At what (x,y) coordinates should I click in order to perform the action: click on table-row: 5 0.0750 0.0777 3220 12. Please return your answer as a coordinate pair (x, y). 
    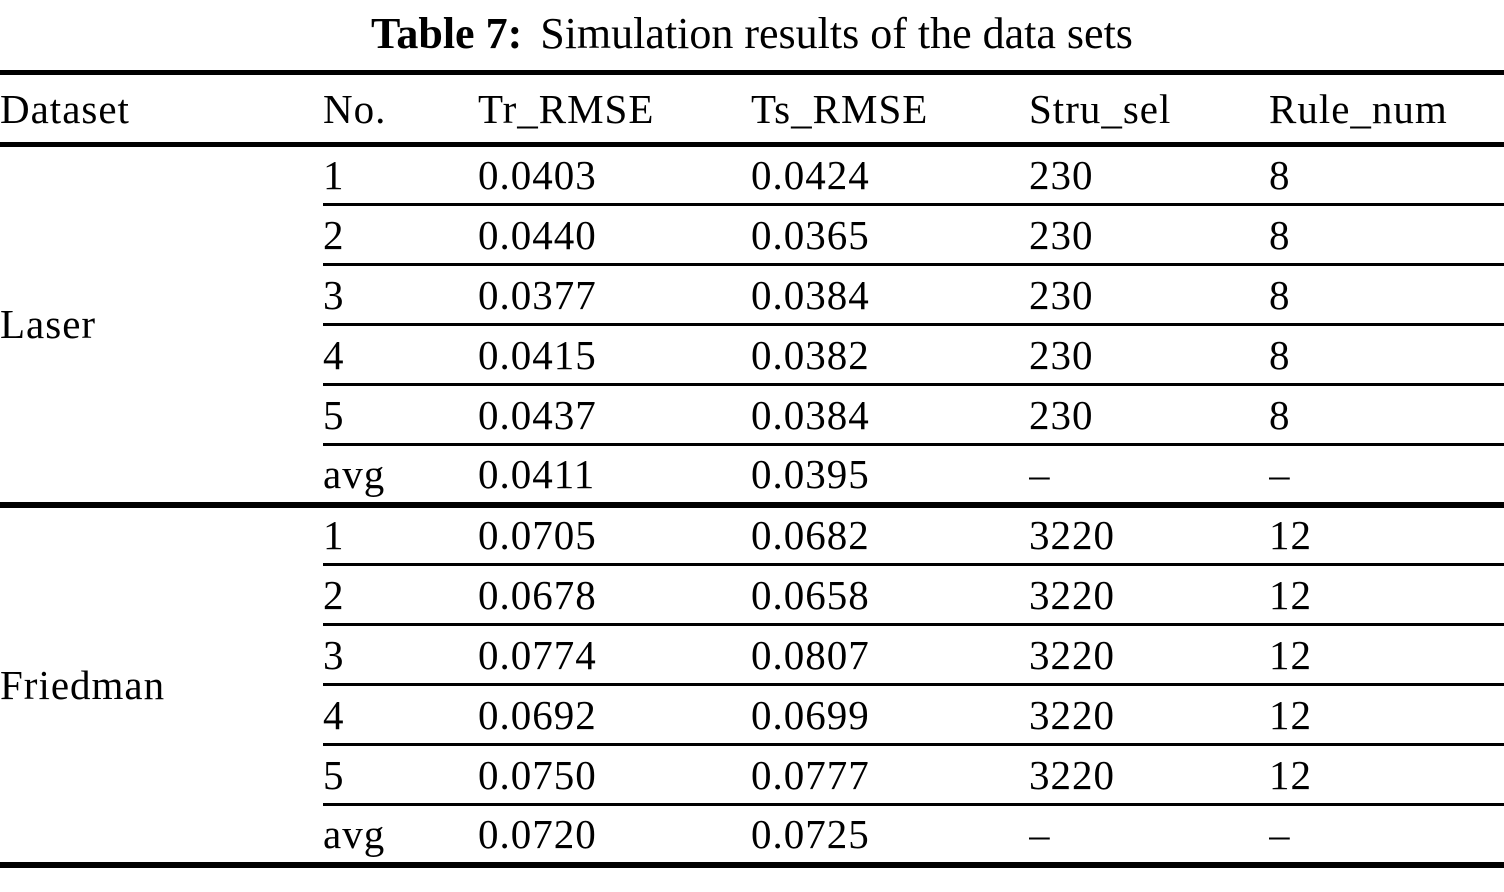
    Looking at the image, I should click on (752, 775).